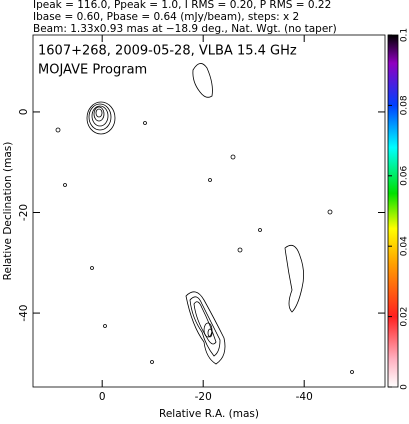 The height and width of the screenshot is (424, 409). Describe the element at coordinates (8, 211) in the screenshot. I see `y-axis-label: Relative Declination (mas)` at that location.